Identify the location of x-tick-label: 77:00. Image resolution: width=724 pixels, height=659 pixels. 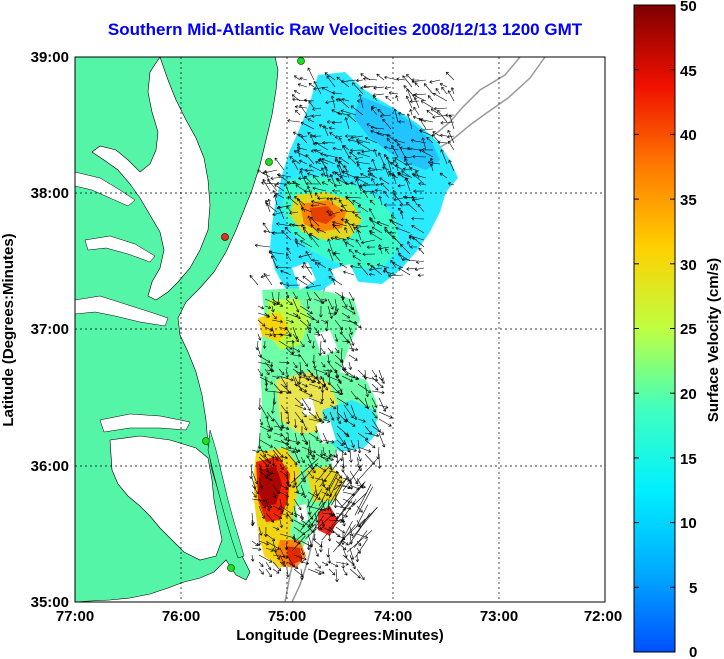
(75, 616).